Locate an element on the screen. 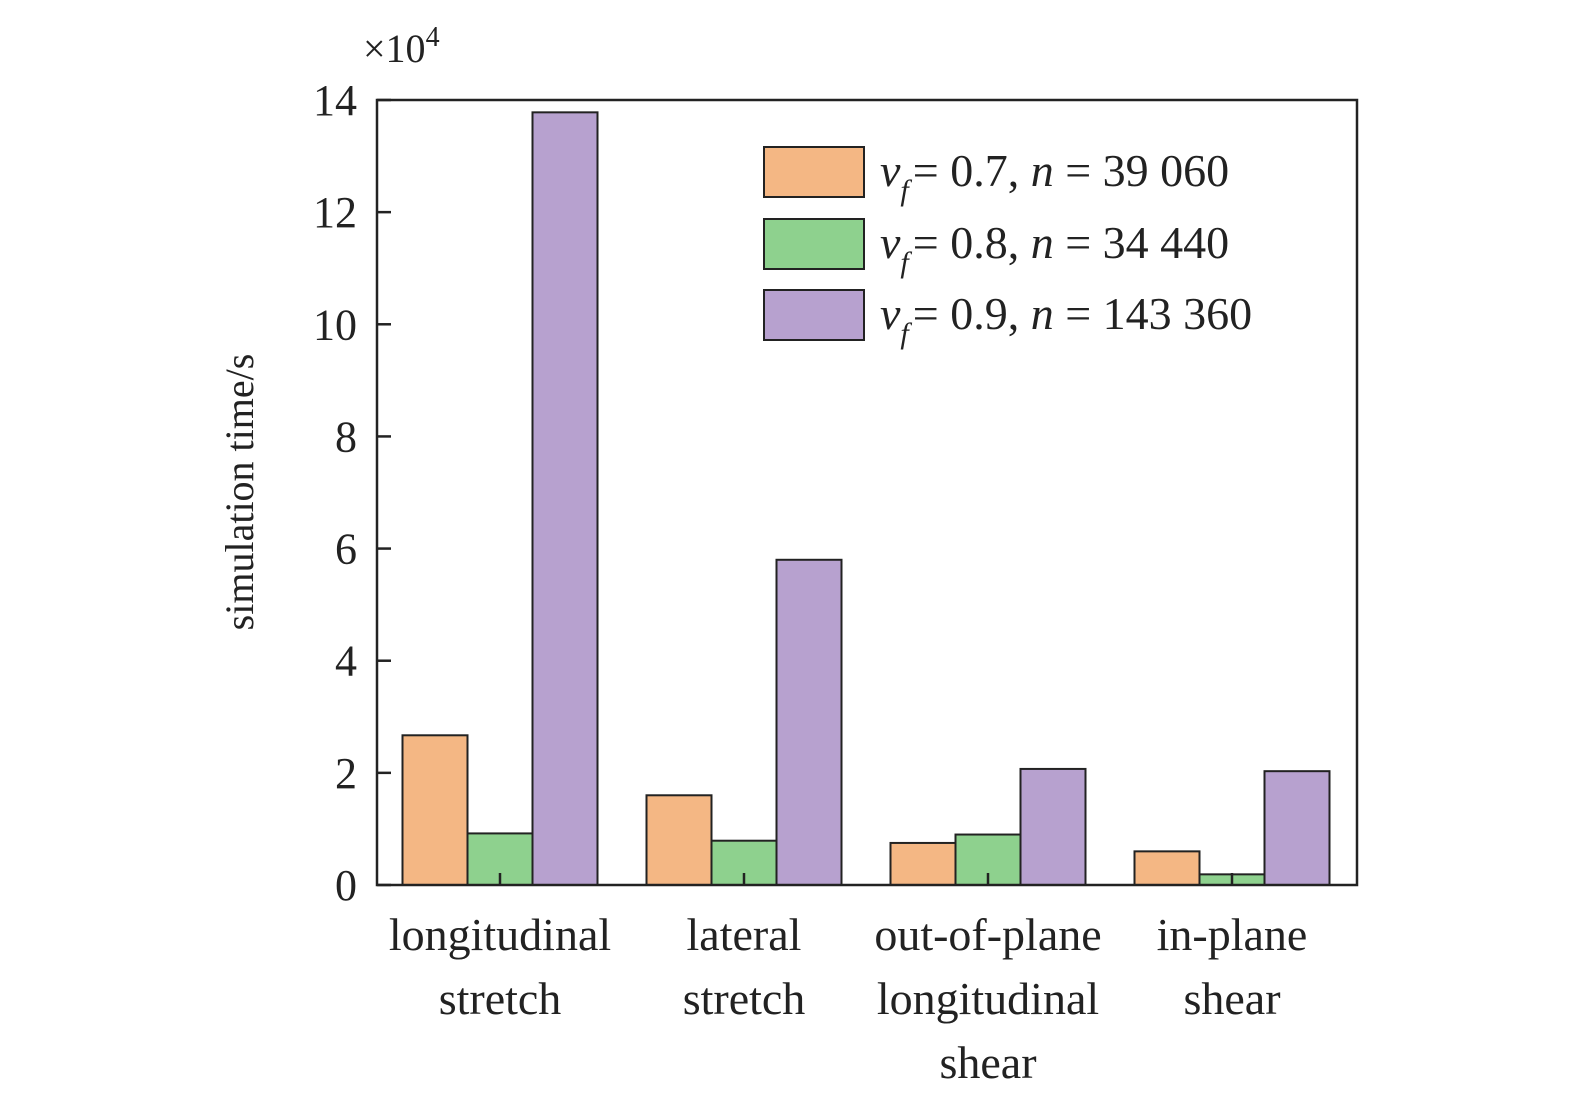  scale-exponent: 4 is located at coordinates (433, 37).